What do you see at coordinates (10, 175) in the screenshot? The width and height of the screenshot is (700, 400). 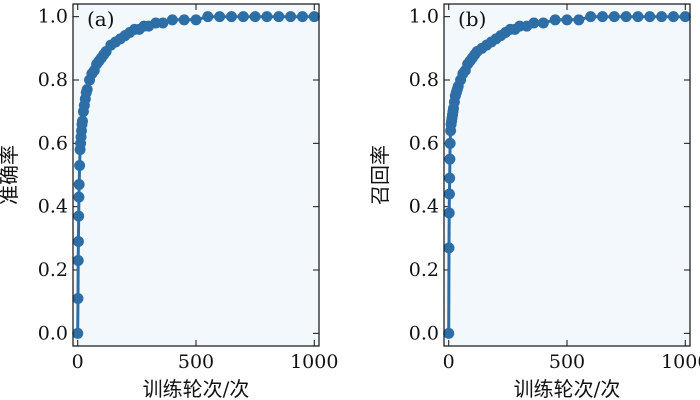 I see `y-axis-label: 准确率` at bounding box center [10, 175].